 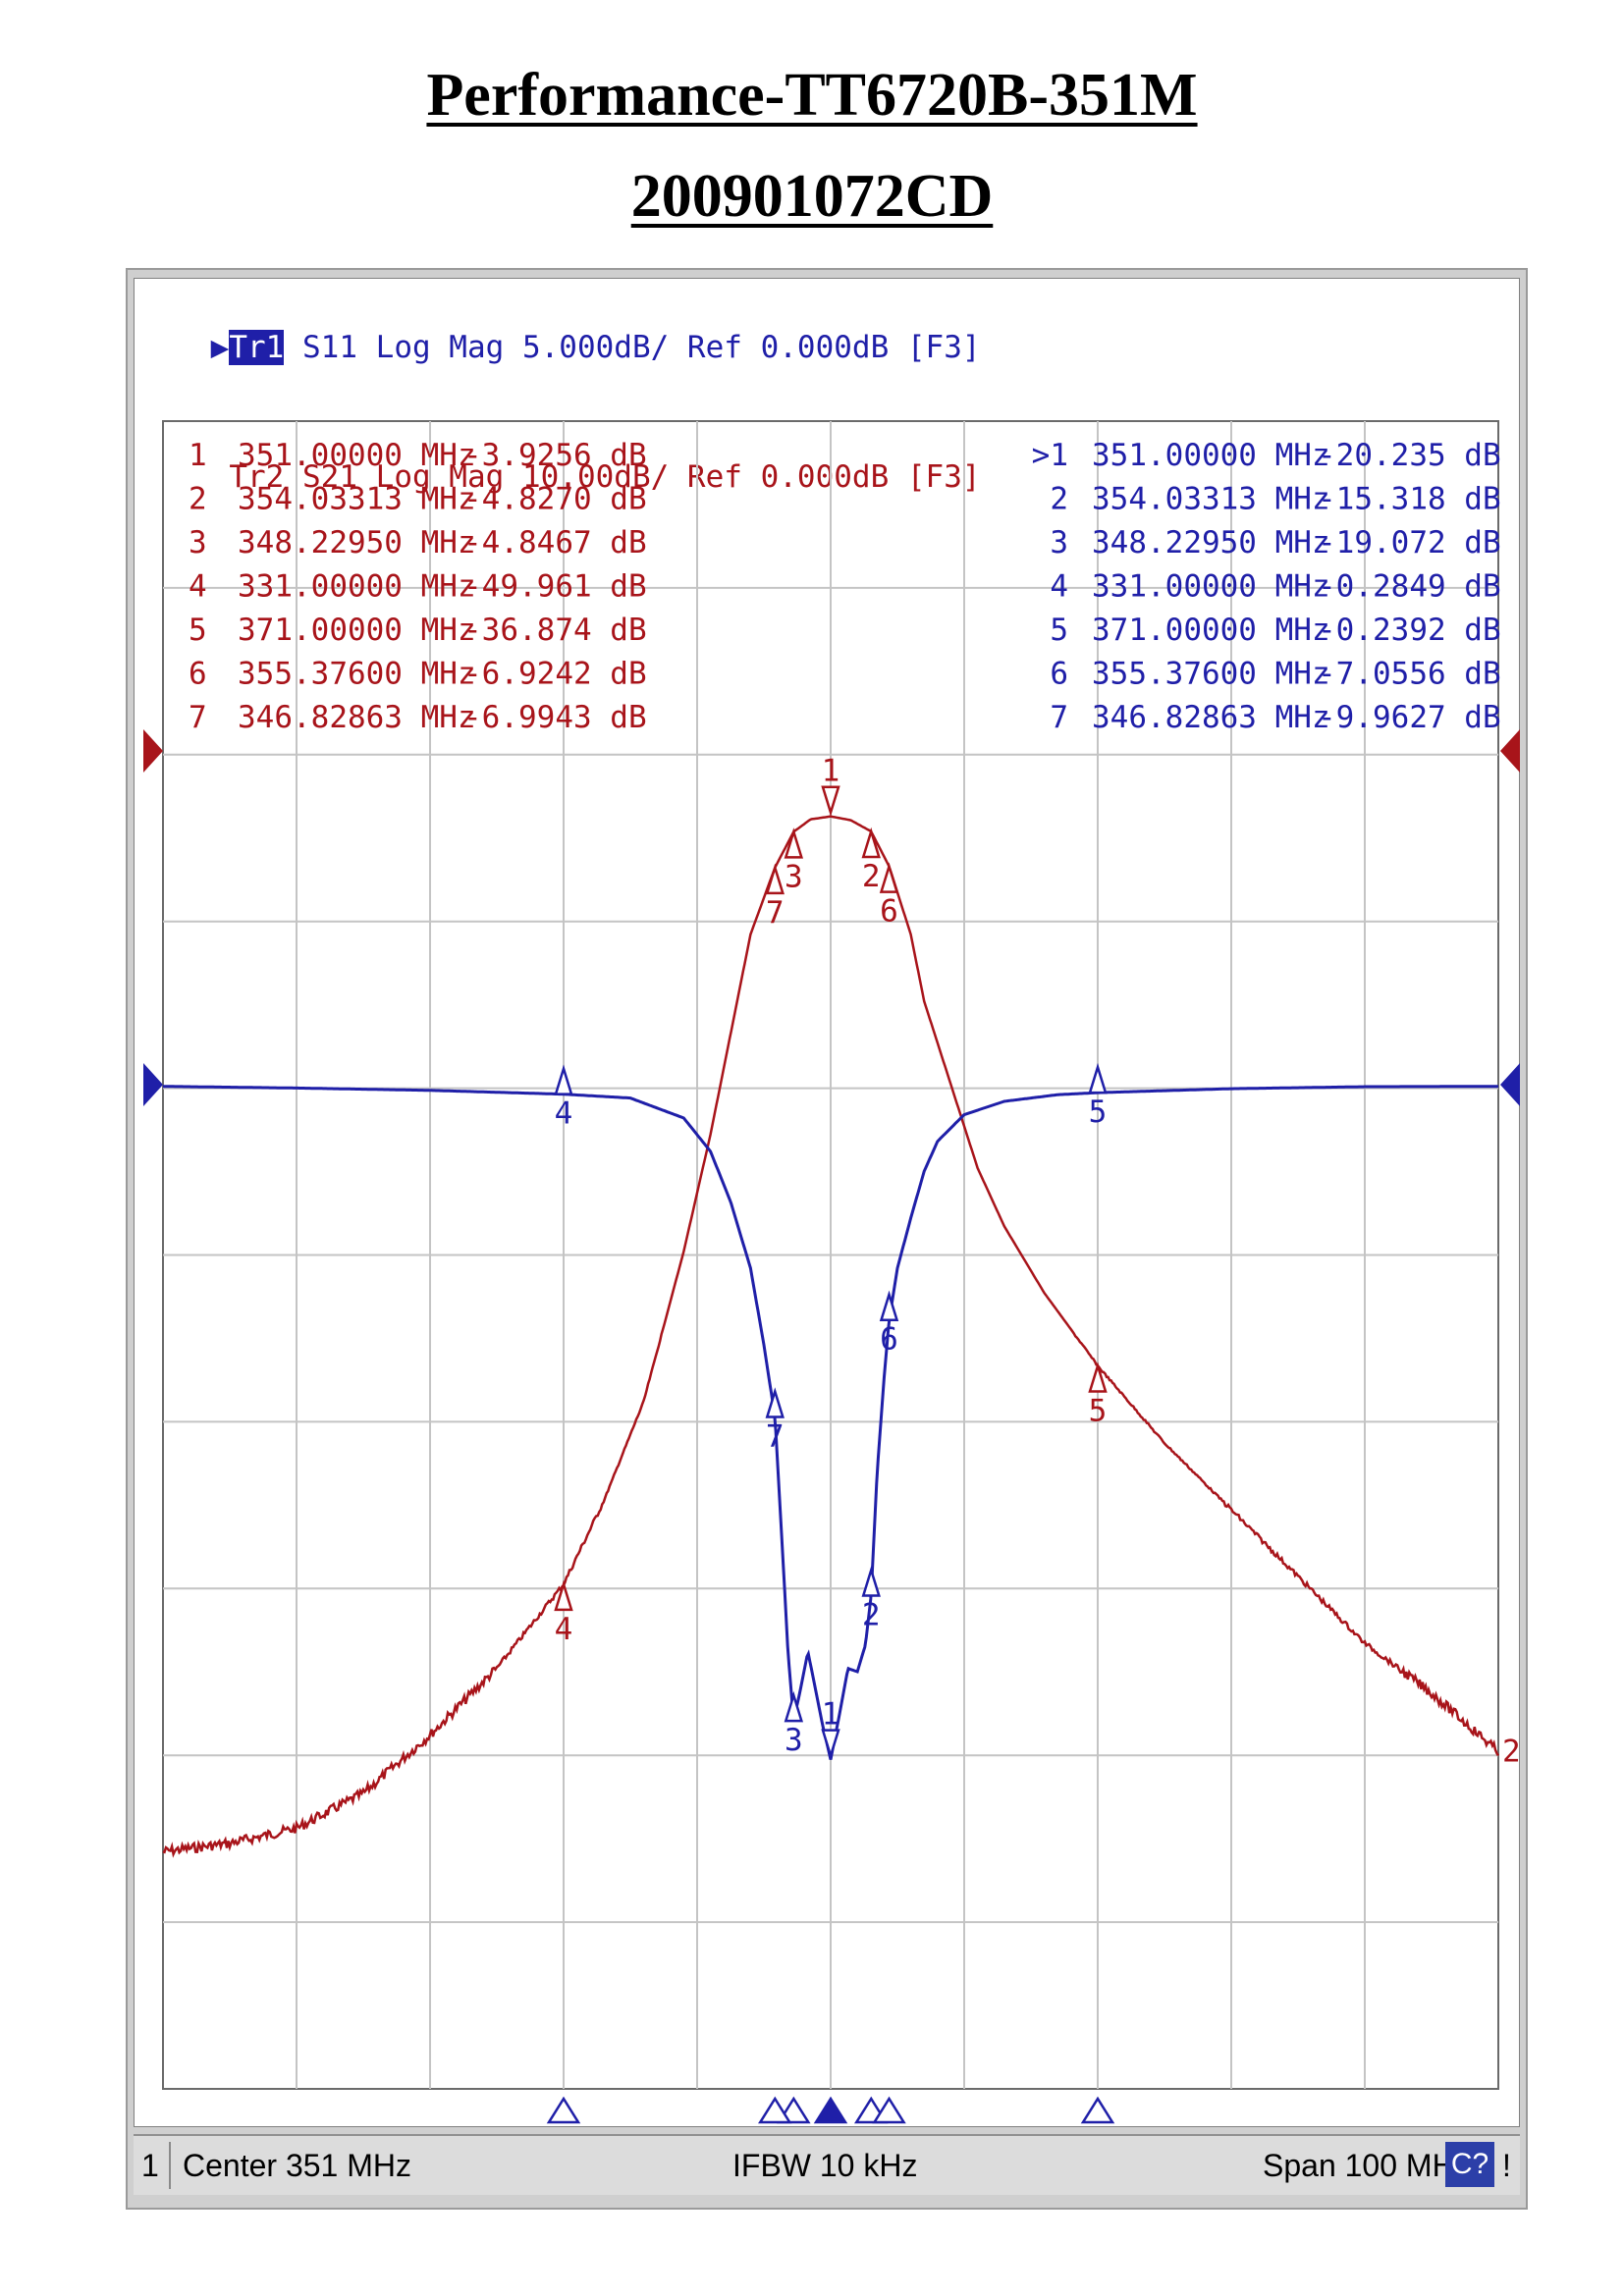 What do you see at coordinates (812, 196) in the screenshot?
I see `page-subtitle: 200901072CD` at bounding box center [812, 196].